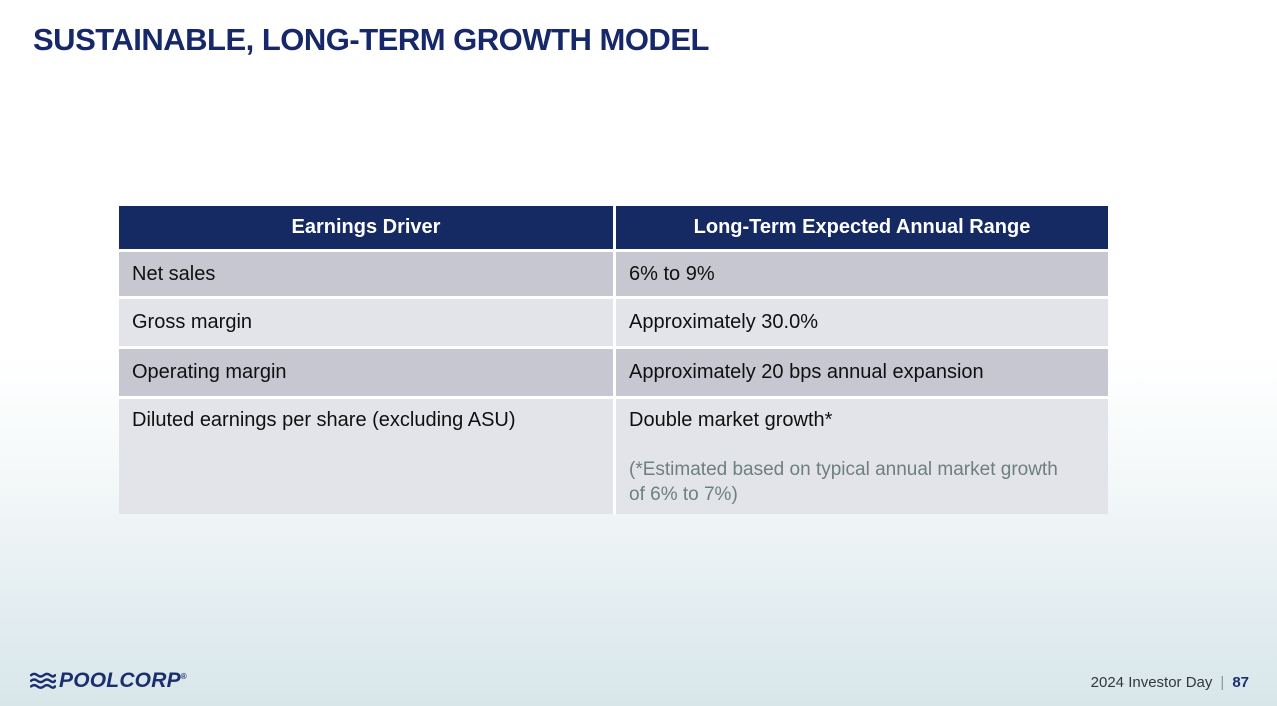 Image resolution: width=1277 pixels, height=706 pixels. I want to click on table-header-earnings-driver: Earnings Driver, so click(366, 227).